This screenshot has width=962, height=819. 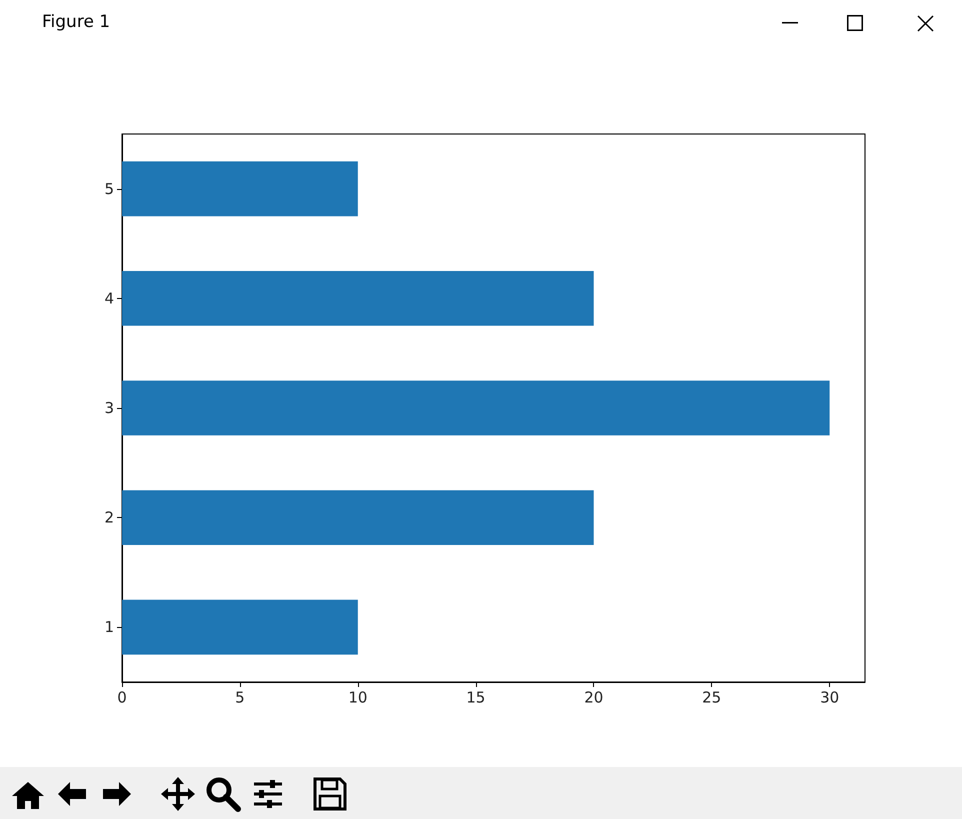 I want to click on y-tick-label: 2, so click(x=109, y=517).